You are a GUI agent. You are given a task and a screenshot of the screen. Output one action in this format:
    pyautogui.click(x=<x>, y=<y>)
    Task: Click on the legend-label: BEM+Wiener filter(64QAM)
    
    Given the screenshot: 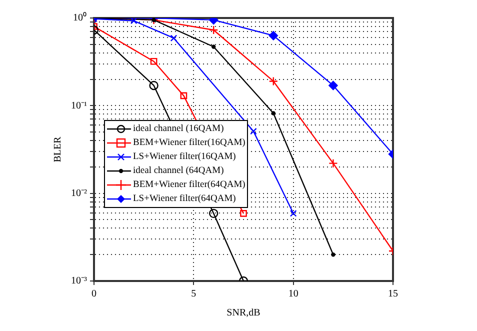 What is the action you would take?
    pyautogui.click(x=189, y=185)
    